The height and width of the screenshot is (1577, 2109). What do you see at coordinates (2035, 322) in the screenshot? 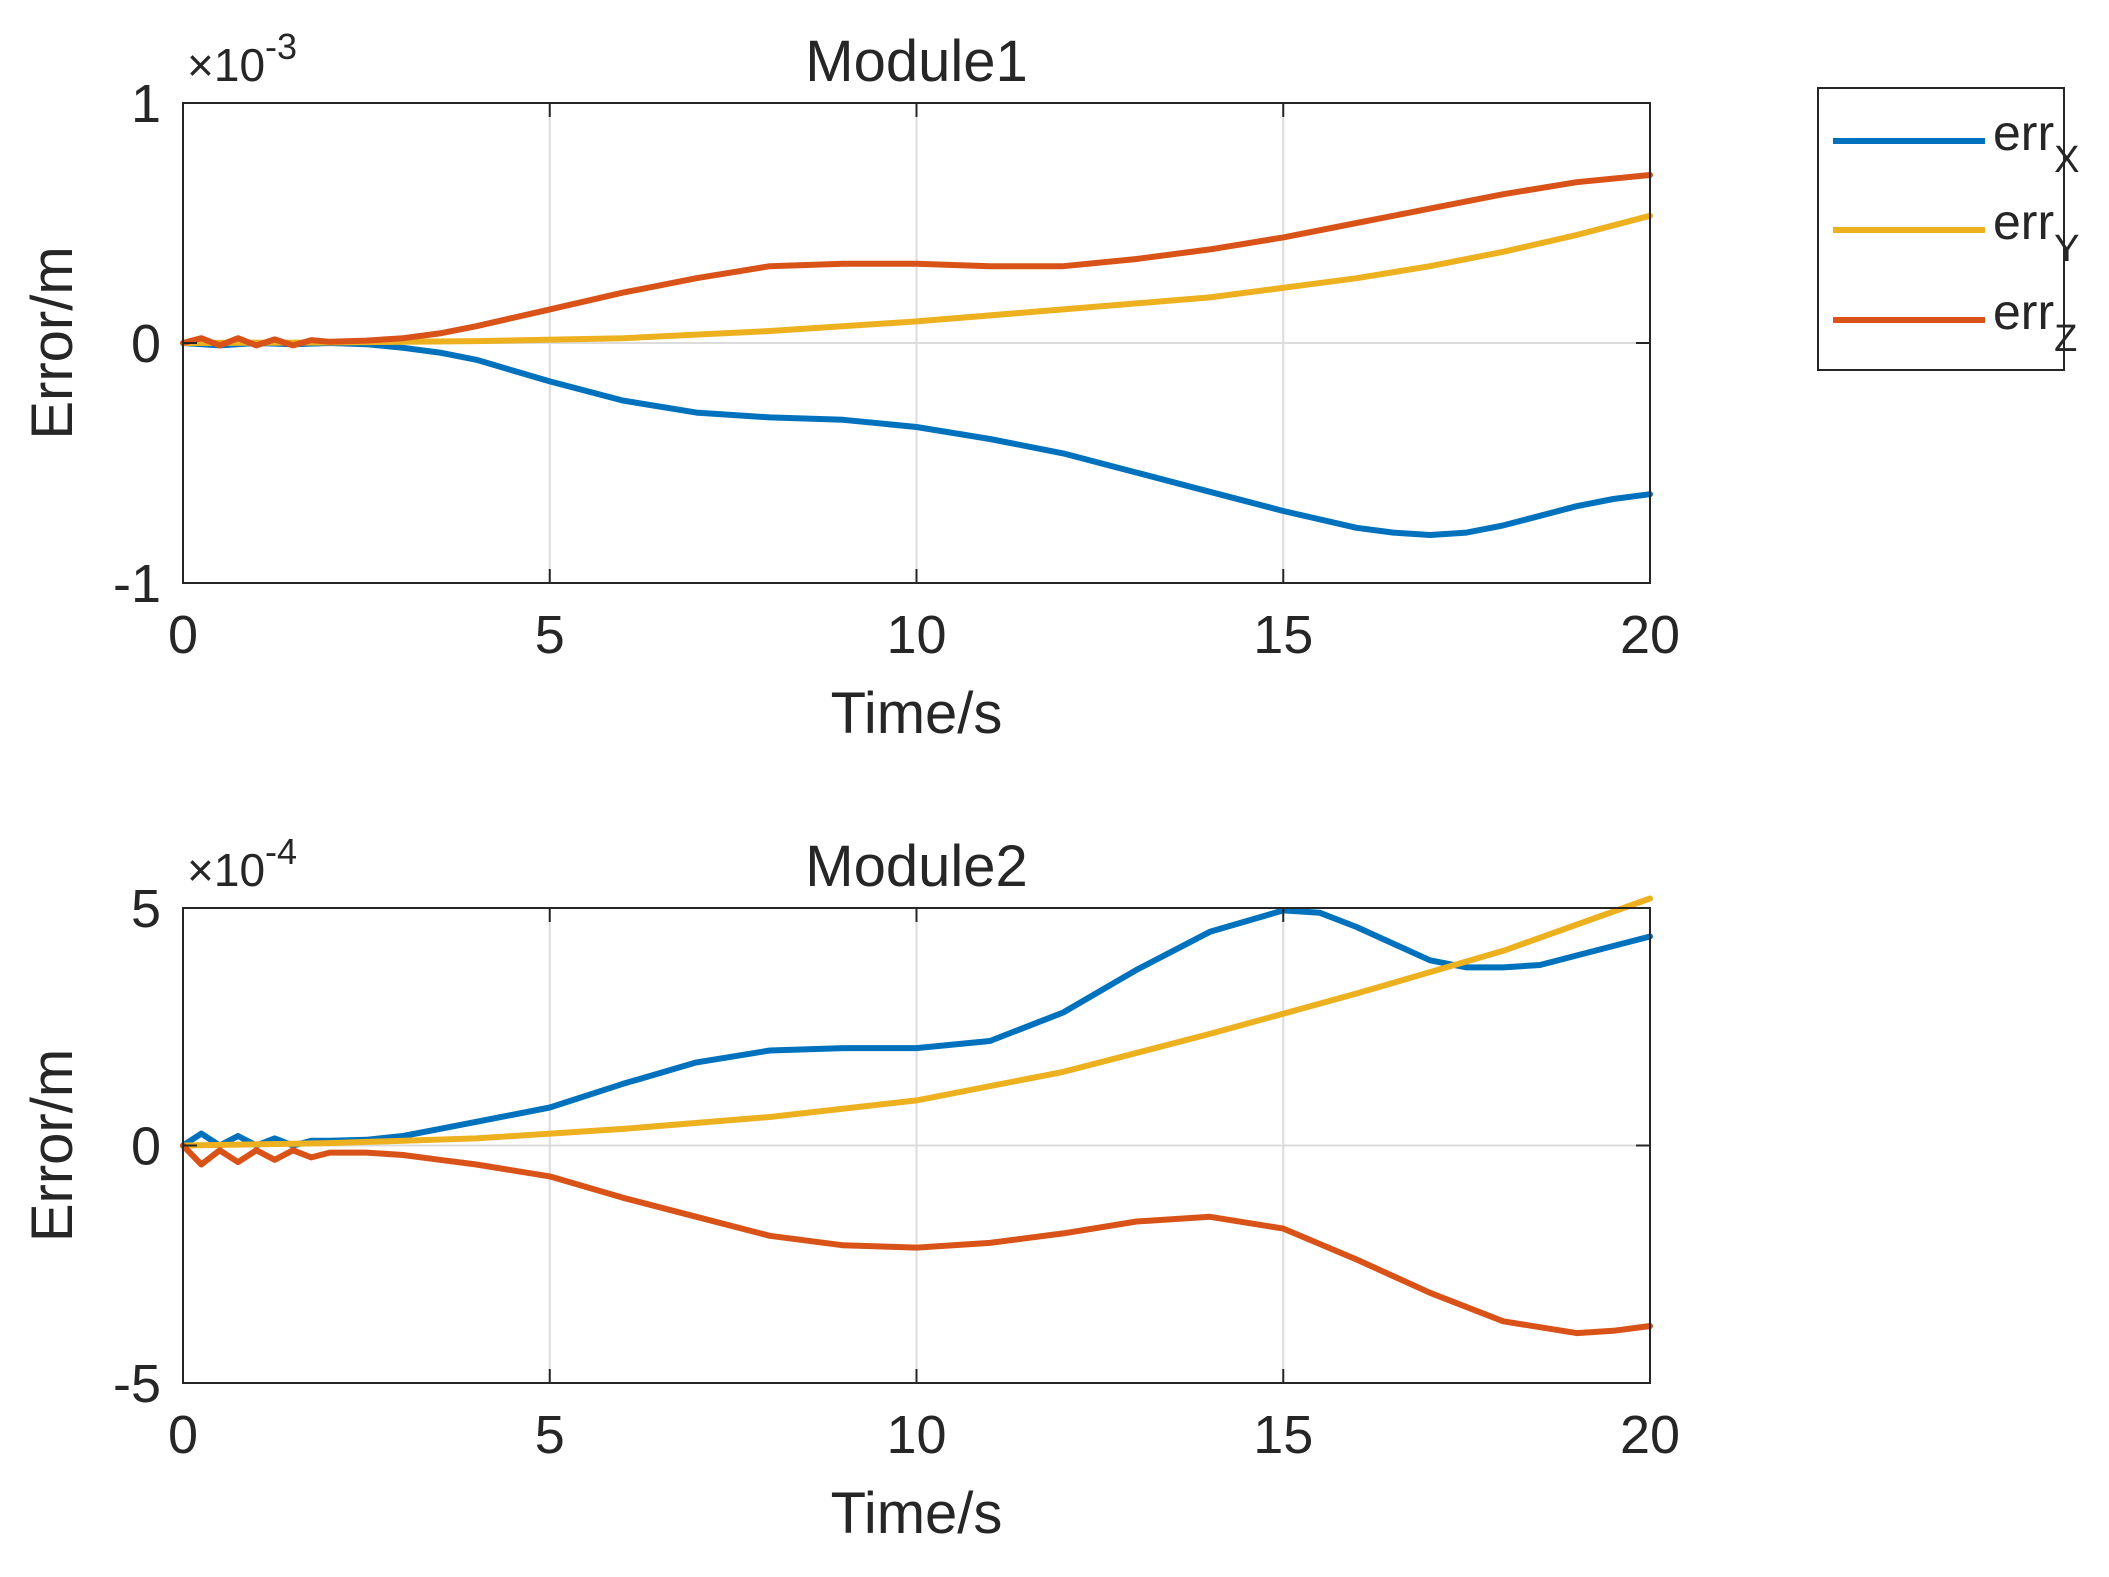
I see `legend-label-z: errZ` at bounding box center [2035, 322].